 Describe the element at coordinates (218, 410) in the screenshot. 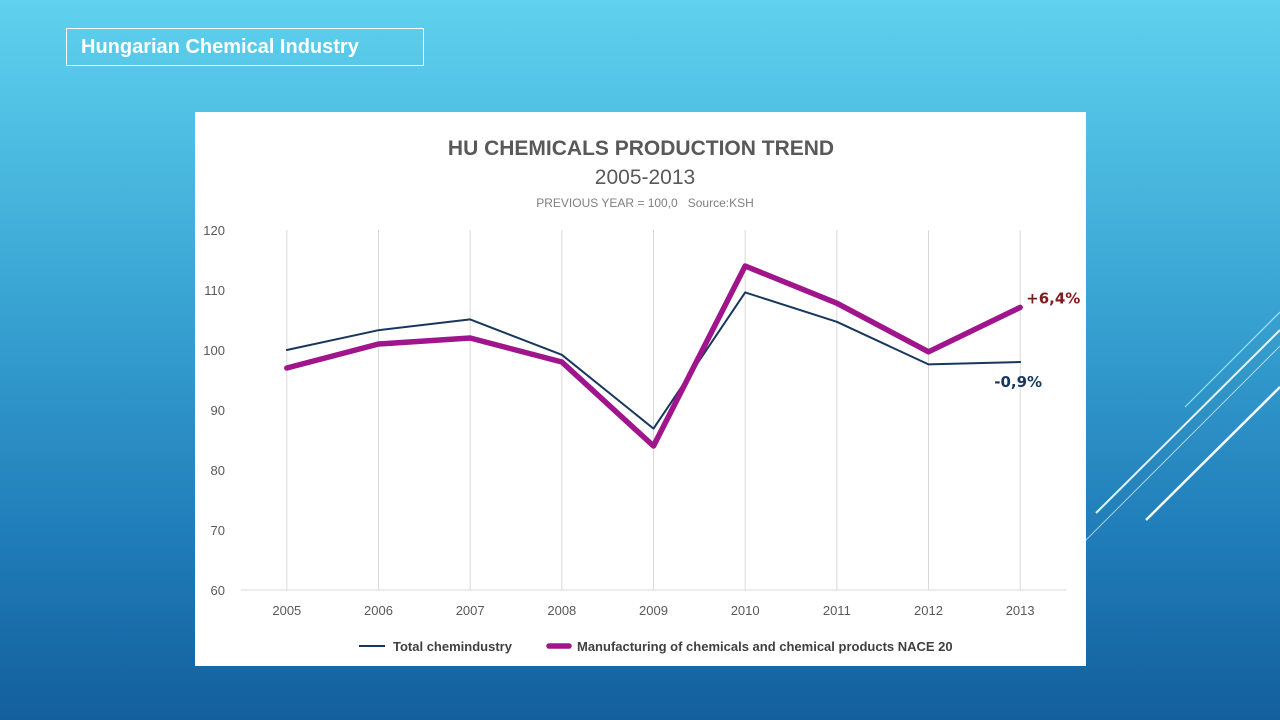

I see `y-tick-label: 90` at that location.